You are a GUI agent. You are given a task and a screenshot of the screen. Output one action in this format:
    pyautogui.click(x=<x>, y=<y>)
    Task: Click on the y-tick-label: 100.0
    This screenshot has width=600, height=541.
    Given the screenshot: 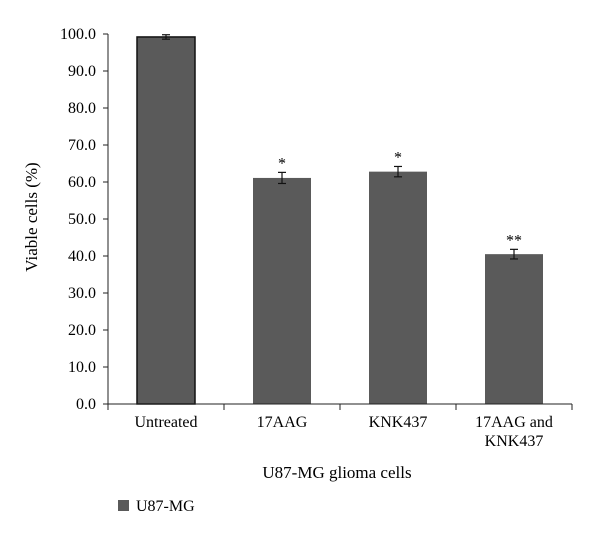 What is the action you would take?
    pyautogui.click(x=78, y=34)
    